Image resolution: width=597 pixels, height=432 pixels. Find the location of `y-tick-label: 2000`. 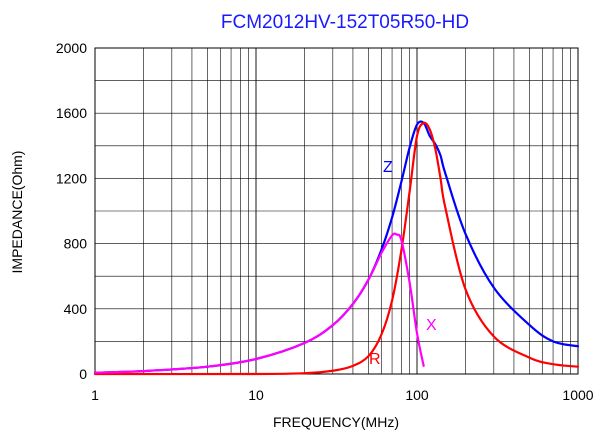

y-tick-label: 2000 is located at coordinates (71, 48).